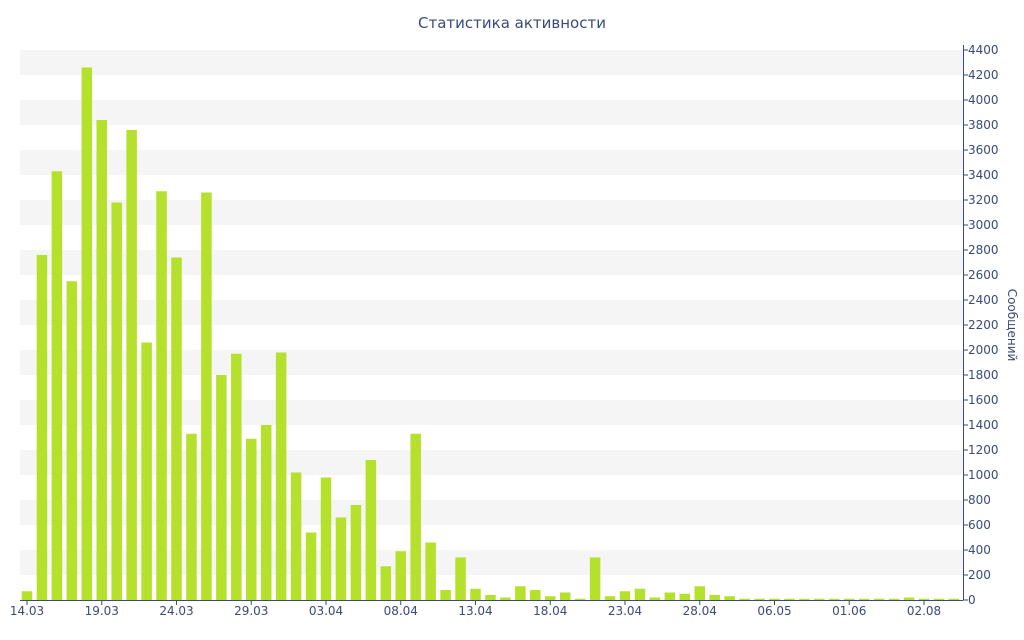  Describe the element at coordinates (983, 225) in the screenshot. I see `y-tick-label: 3000` at that location.